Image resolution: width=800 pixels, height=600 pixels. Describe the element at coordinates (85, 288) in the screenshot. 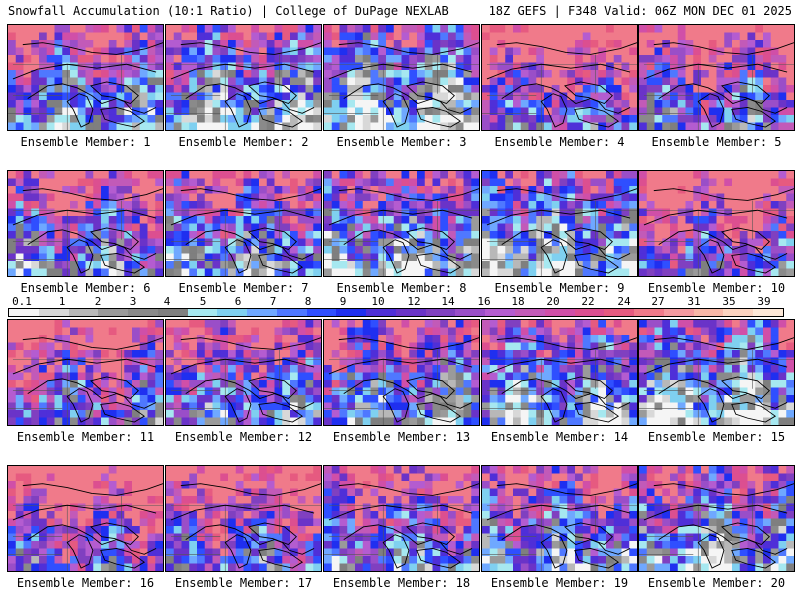

I see `ensemble-member-label-6: Ensemble Member: 6` at that location.